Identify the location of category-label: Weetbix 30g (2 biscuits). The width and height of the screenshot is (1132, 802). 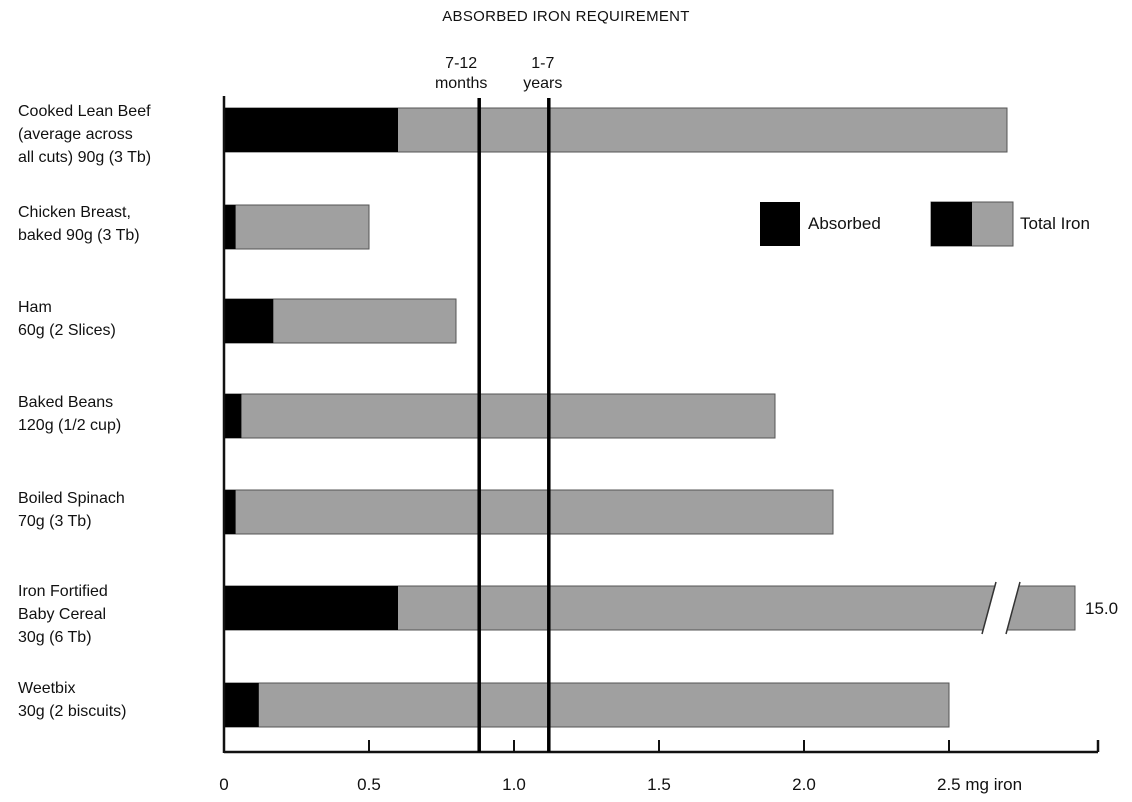
(72, 700).